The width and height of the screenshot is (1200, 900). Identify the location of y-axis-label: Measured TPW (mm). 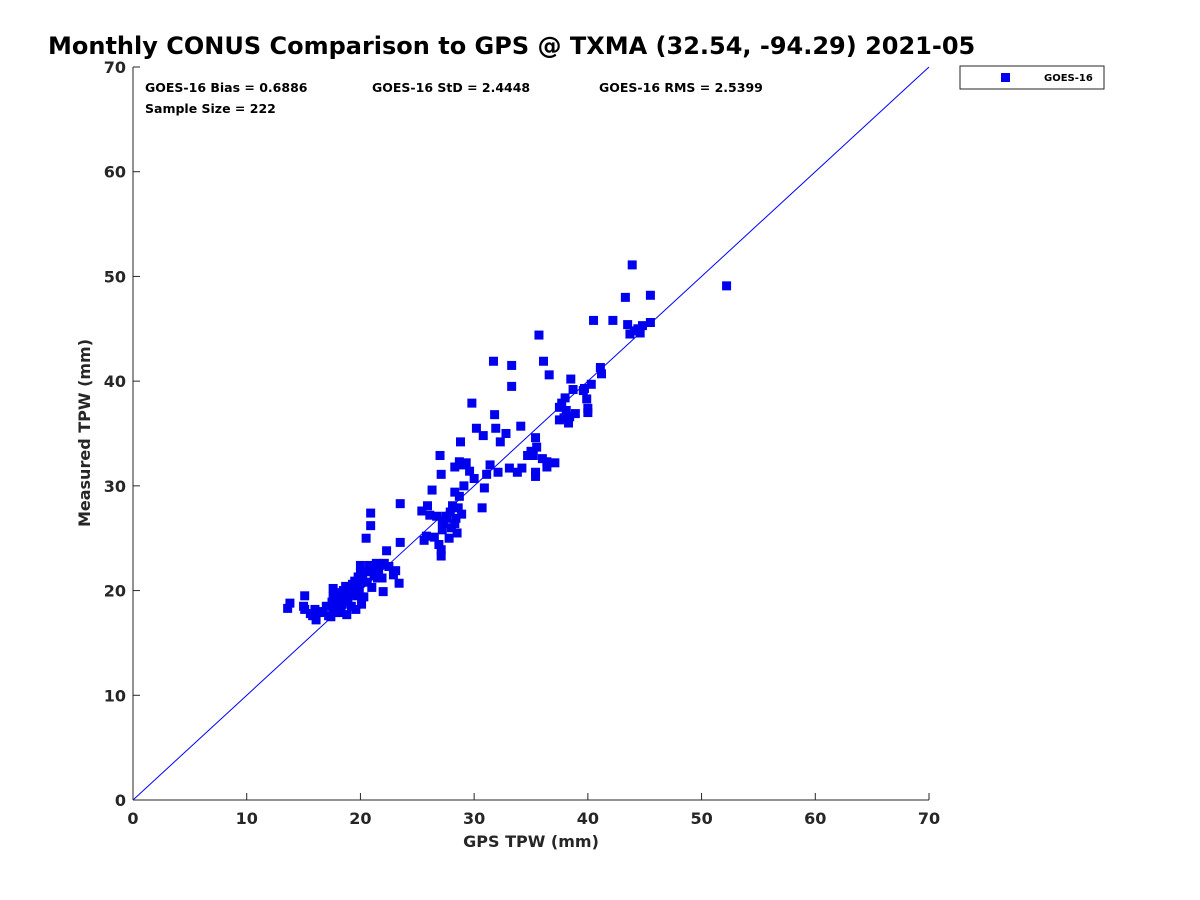
(84, 433).